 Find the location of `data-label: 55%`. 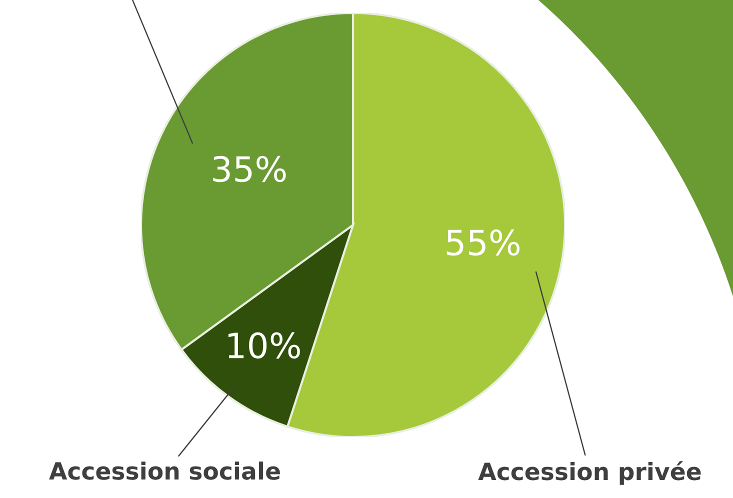

data-label: 55% is located at coordinates (483, 242).